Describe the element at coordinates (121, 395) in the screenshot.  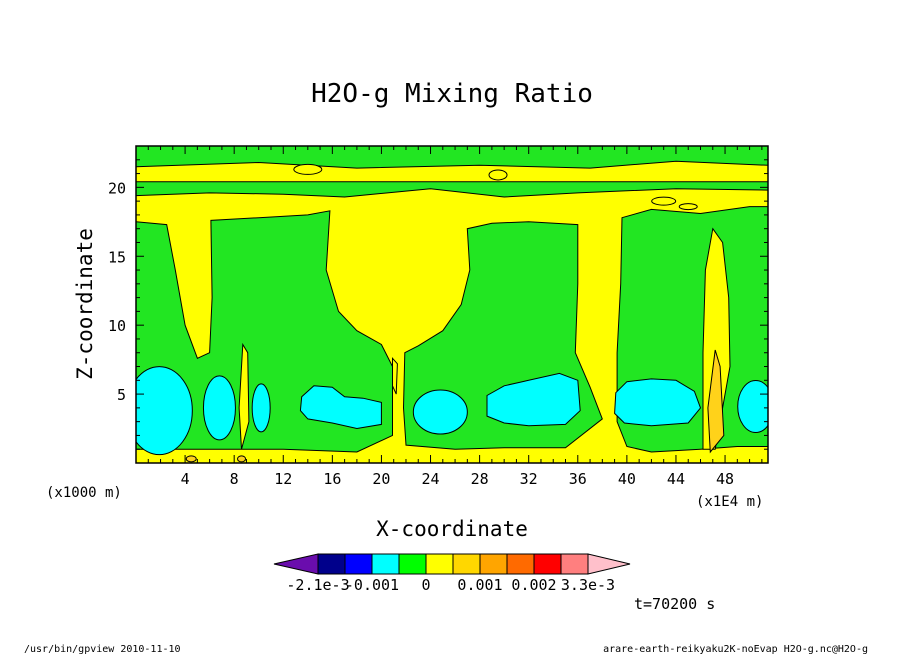
I see `y-tick-label: 5` at that location.